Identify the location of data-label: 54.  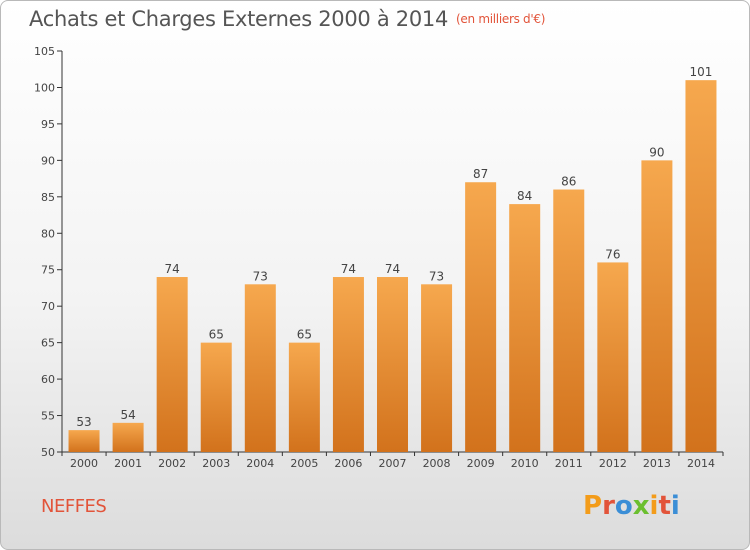
(127, 415).